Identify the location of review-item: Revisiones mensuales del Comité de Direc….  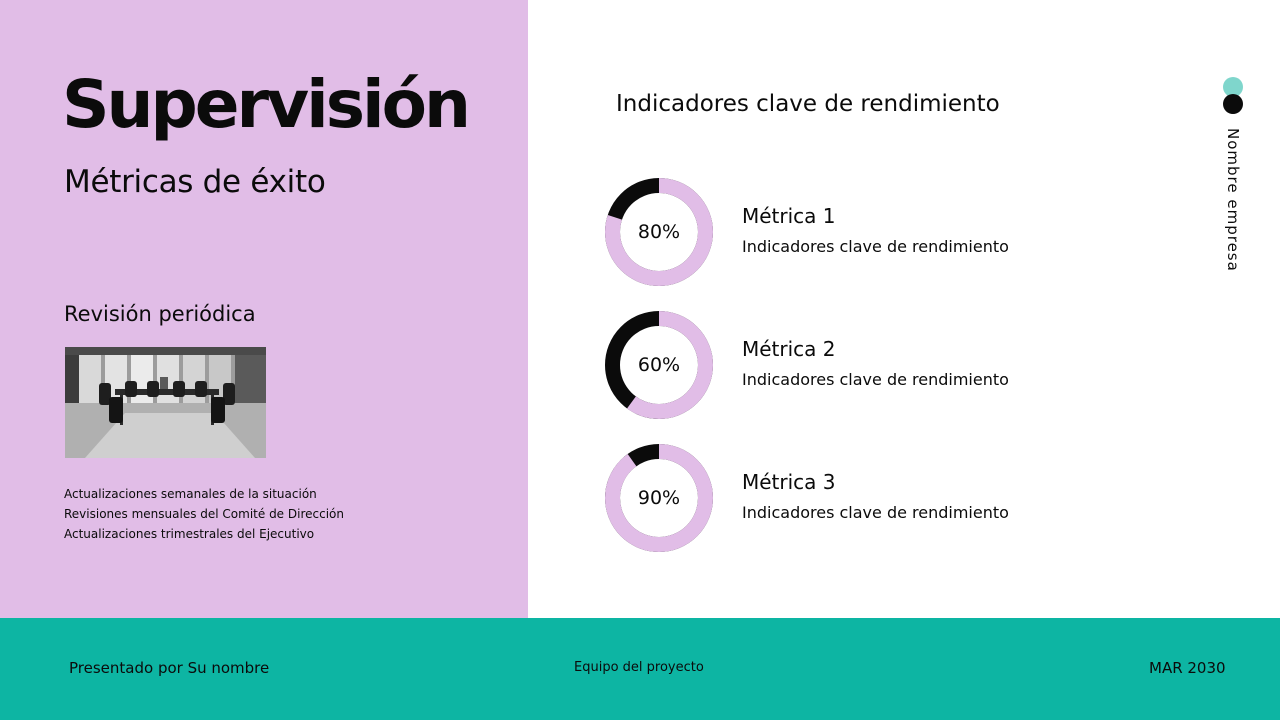
(204, 514).